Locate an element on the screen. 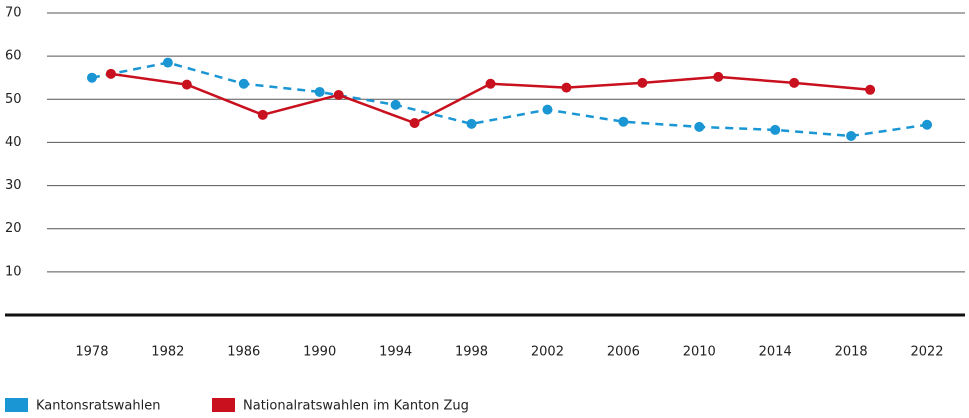 The height and width of the screenshot is (418, 969). y-tick-label: 10 is located at coordinates (13, 271).